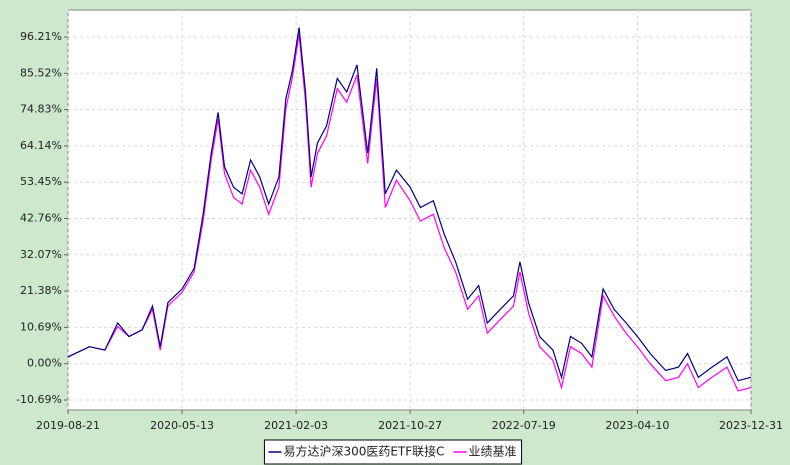  What do you see at coordinates (41, 109) in the screenshot?
I see `y-tick-label: 74.83%` at bounding box center [41, 109].